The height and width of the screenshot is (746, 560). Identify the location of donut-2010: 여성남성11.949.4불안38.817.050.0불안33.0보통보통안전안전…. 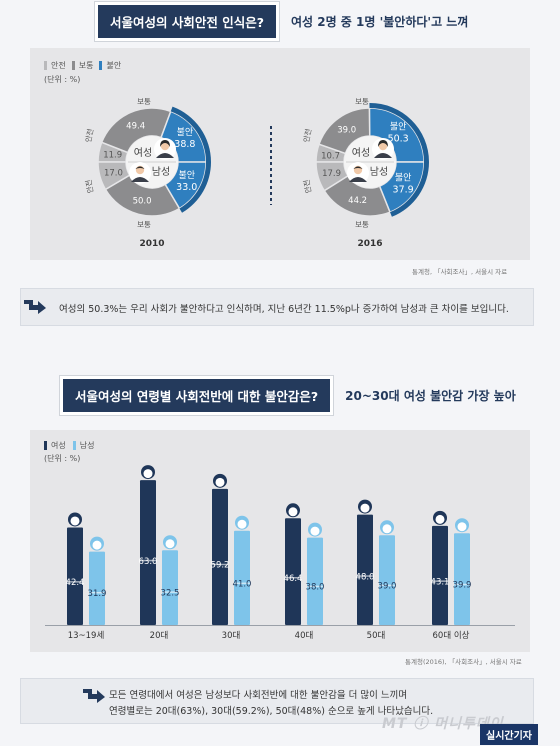
(147, 173).